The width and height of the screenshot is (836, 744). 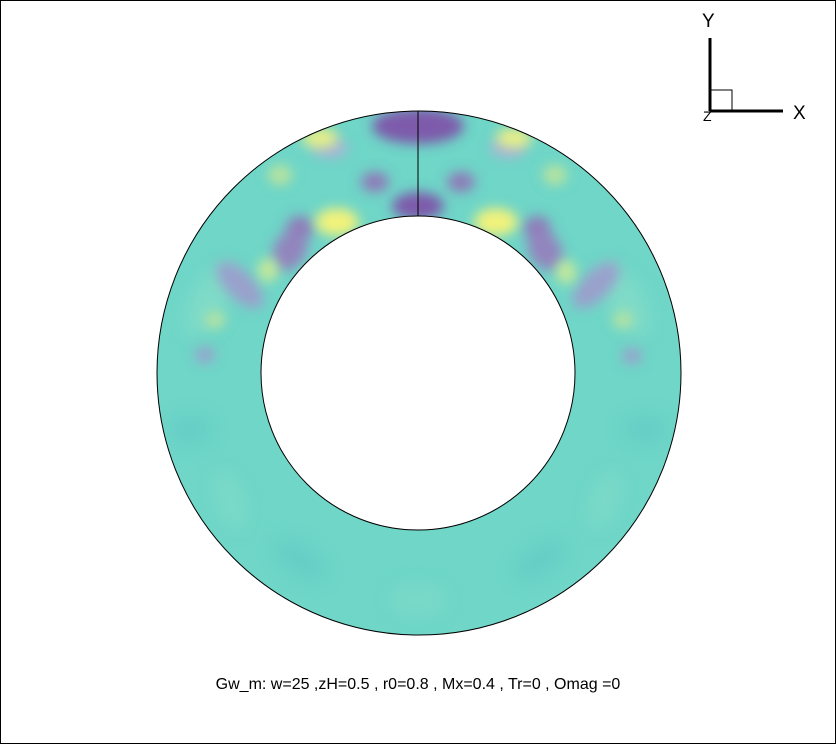 I want to click on x-axis-label: X, so click(x=799, y=113).